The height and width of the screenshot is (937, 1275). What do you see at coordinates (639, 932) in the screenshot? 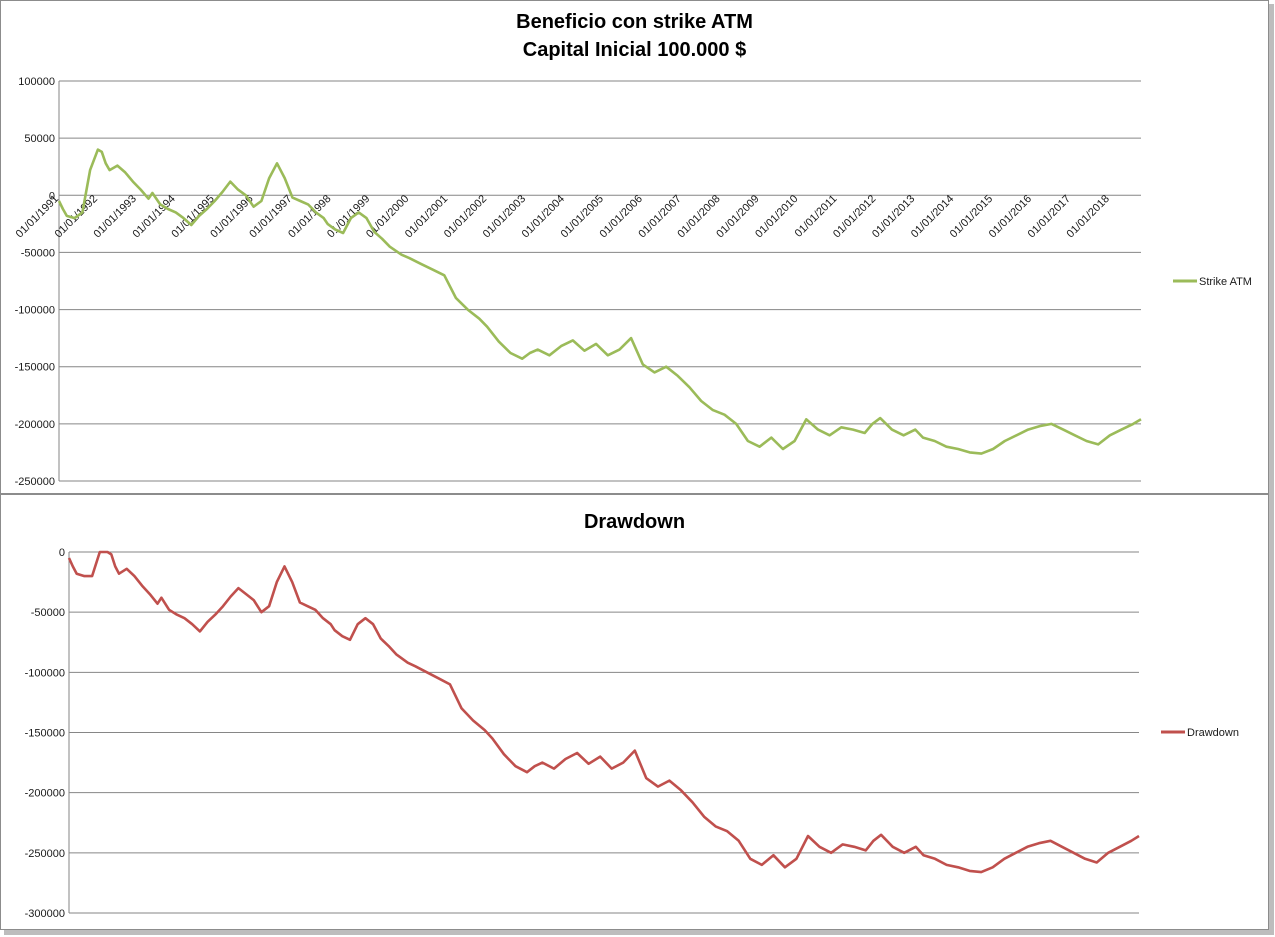
I see `frame-shadow-bottom` at bounding box center [639, 932].